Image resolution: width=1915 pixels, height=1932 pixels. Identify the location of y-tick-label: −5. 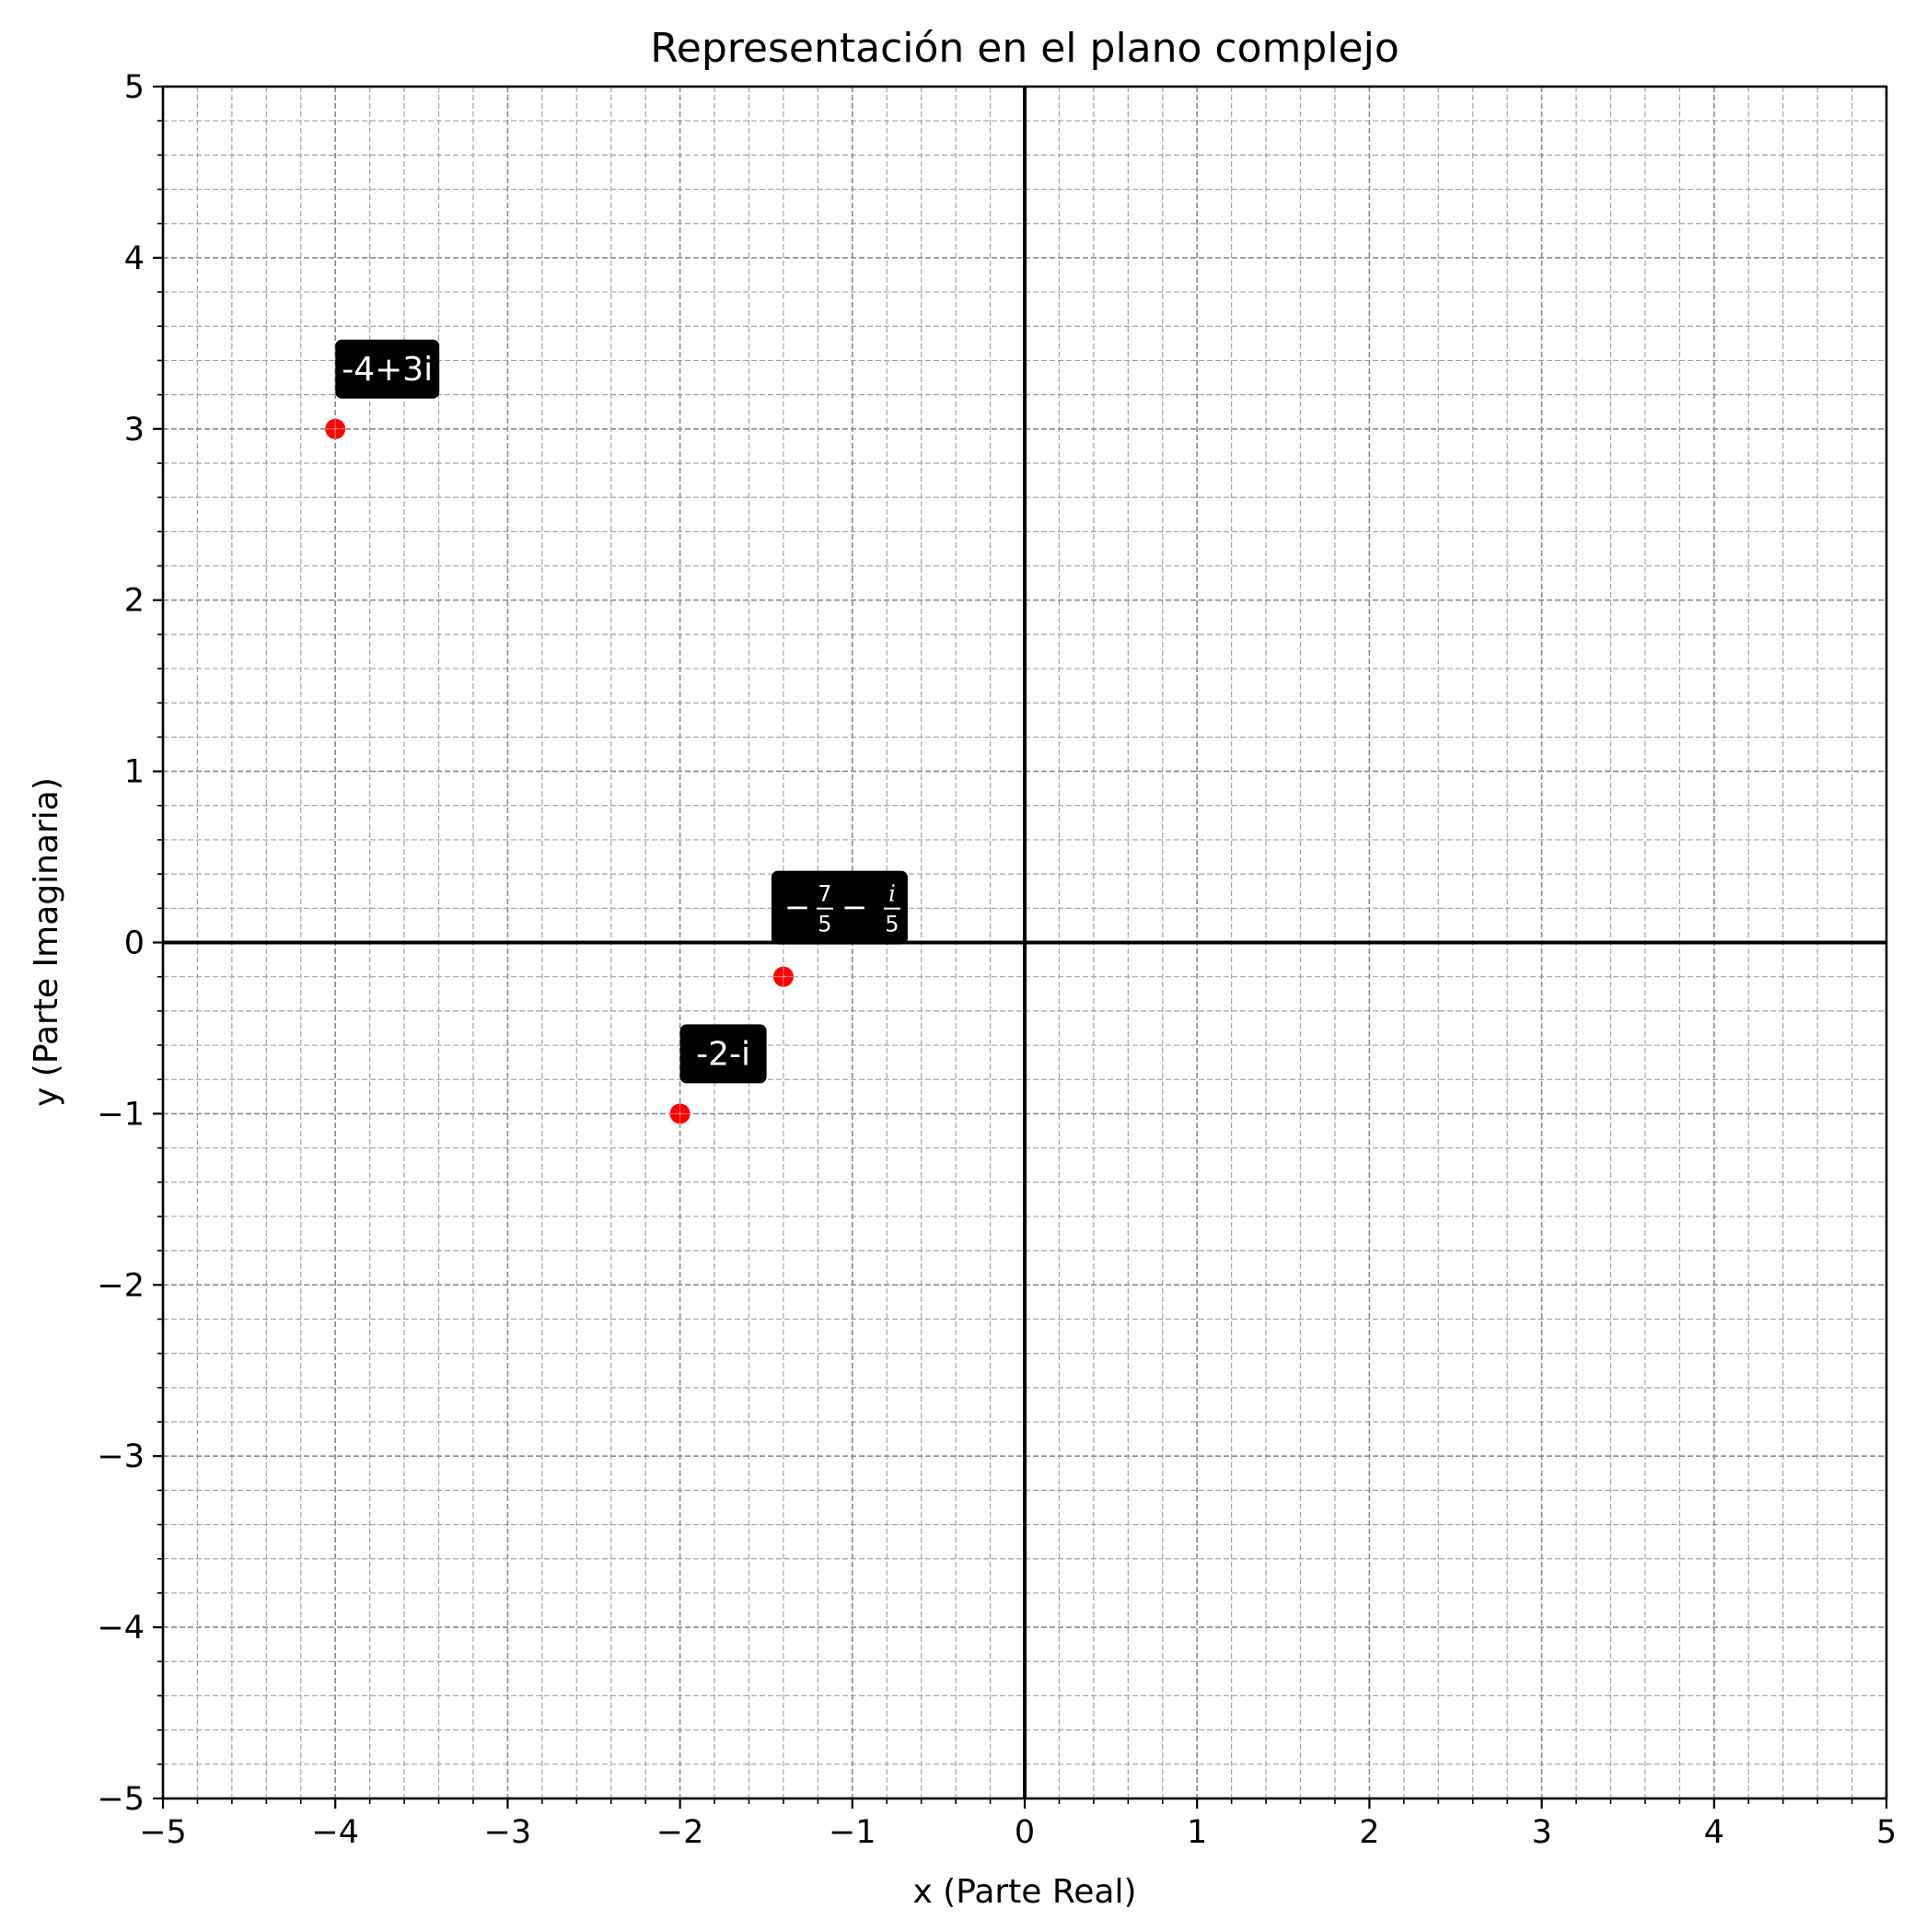
(121, 1799).